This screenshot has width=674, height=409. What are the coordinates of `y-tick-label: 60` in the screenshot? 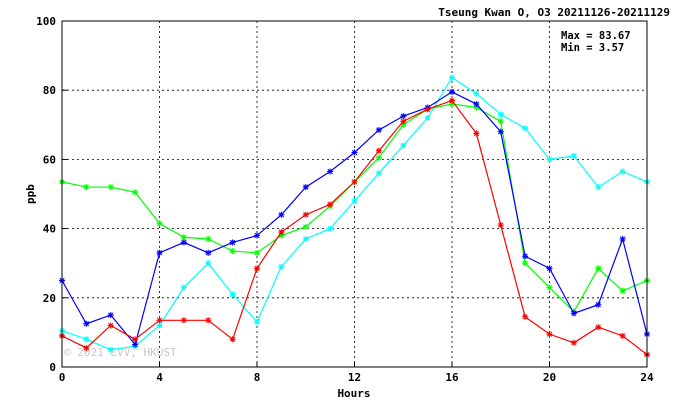 It's located at (49, 159).